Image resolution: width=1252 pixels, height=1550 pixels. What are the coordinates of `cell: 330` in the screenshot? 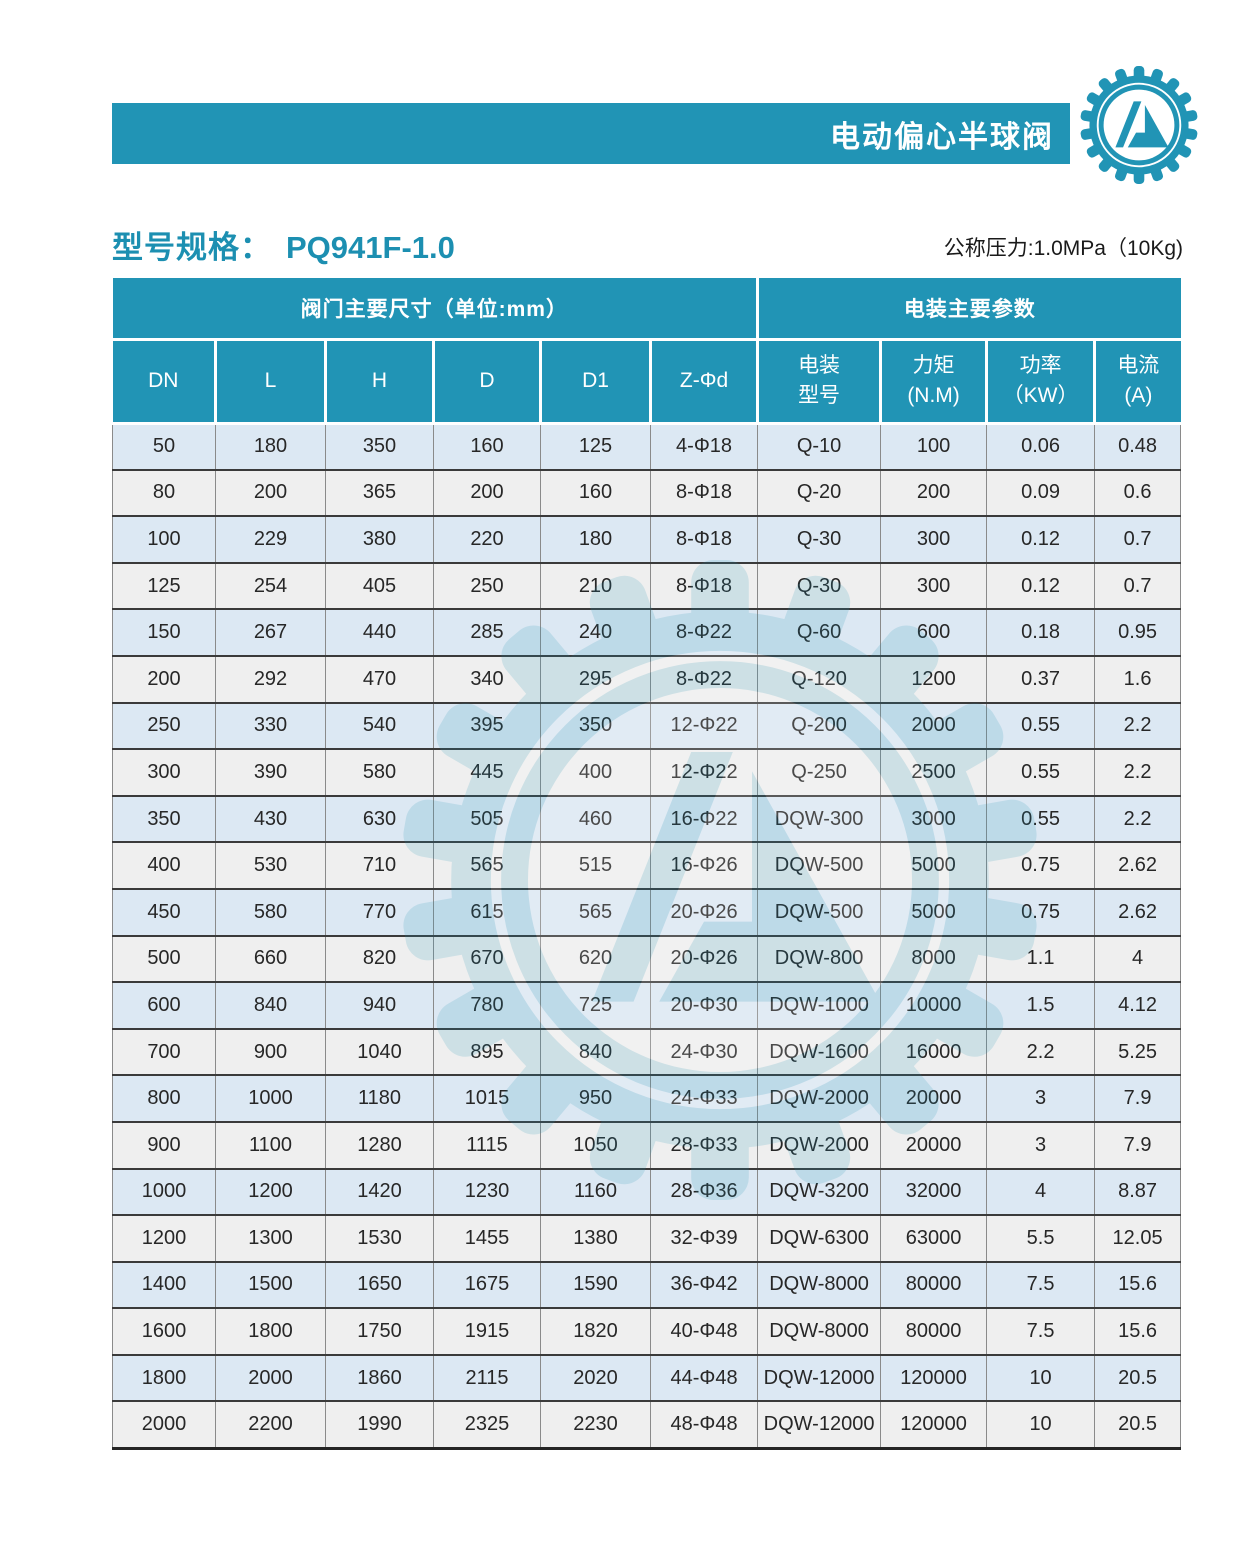 It's located at (270, 725).